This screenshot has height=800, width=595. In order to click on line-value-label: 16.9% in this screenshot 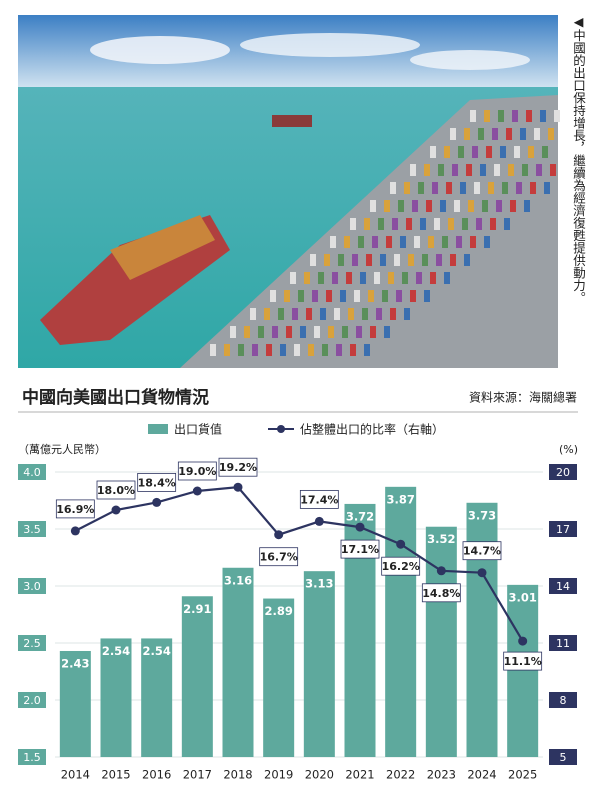, I will do `click(75, 509)`.